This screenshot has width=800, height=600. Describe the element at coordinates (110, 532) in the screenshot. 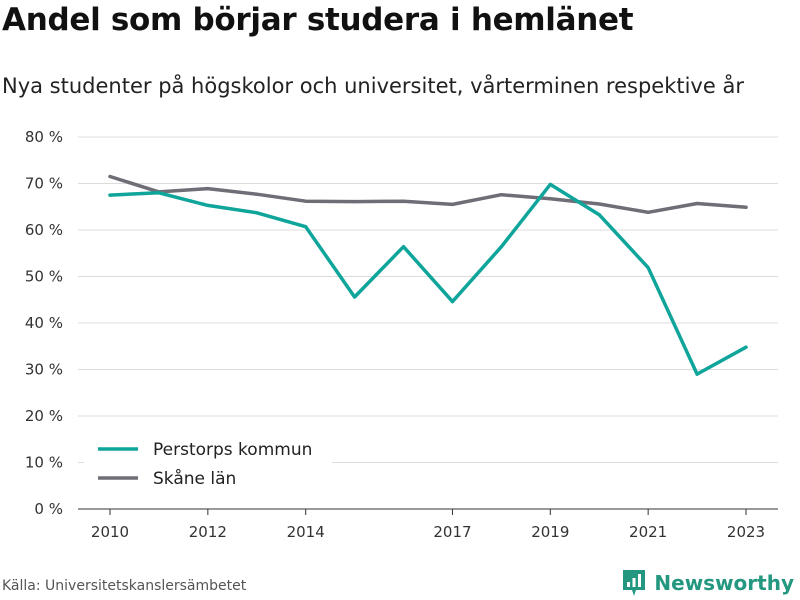

I see `x-tick-label: 2010` at that location.